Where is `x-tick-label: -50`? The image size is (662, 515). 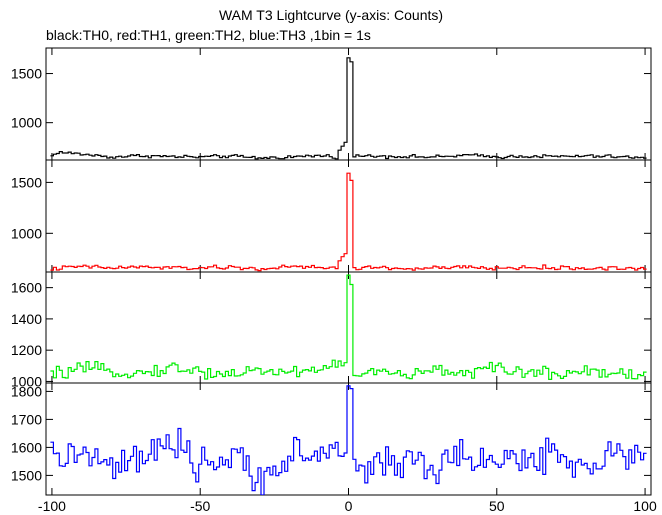 x-tick-label: -50 is located at coordinates (200, 506).